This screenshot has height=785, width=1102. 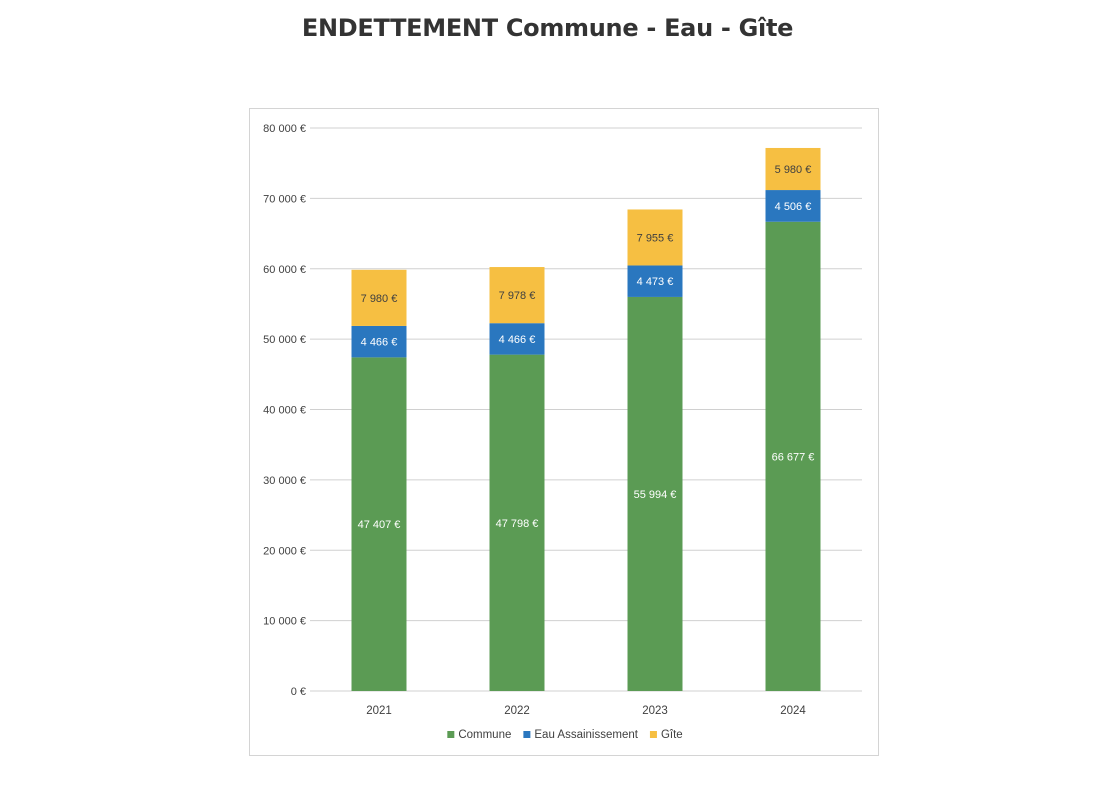 What do you see at coordinates (586, 735) in the screenshot?
I see `legend-label: Eau Assainissement` at bounding box center [586, 735].